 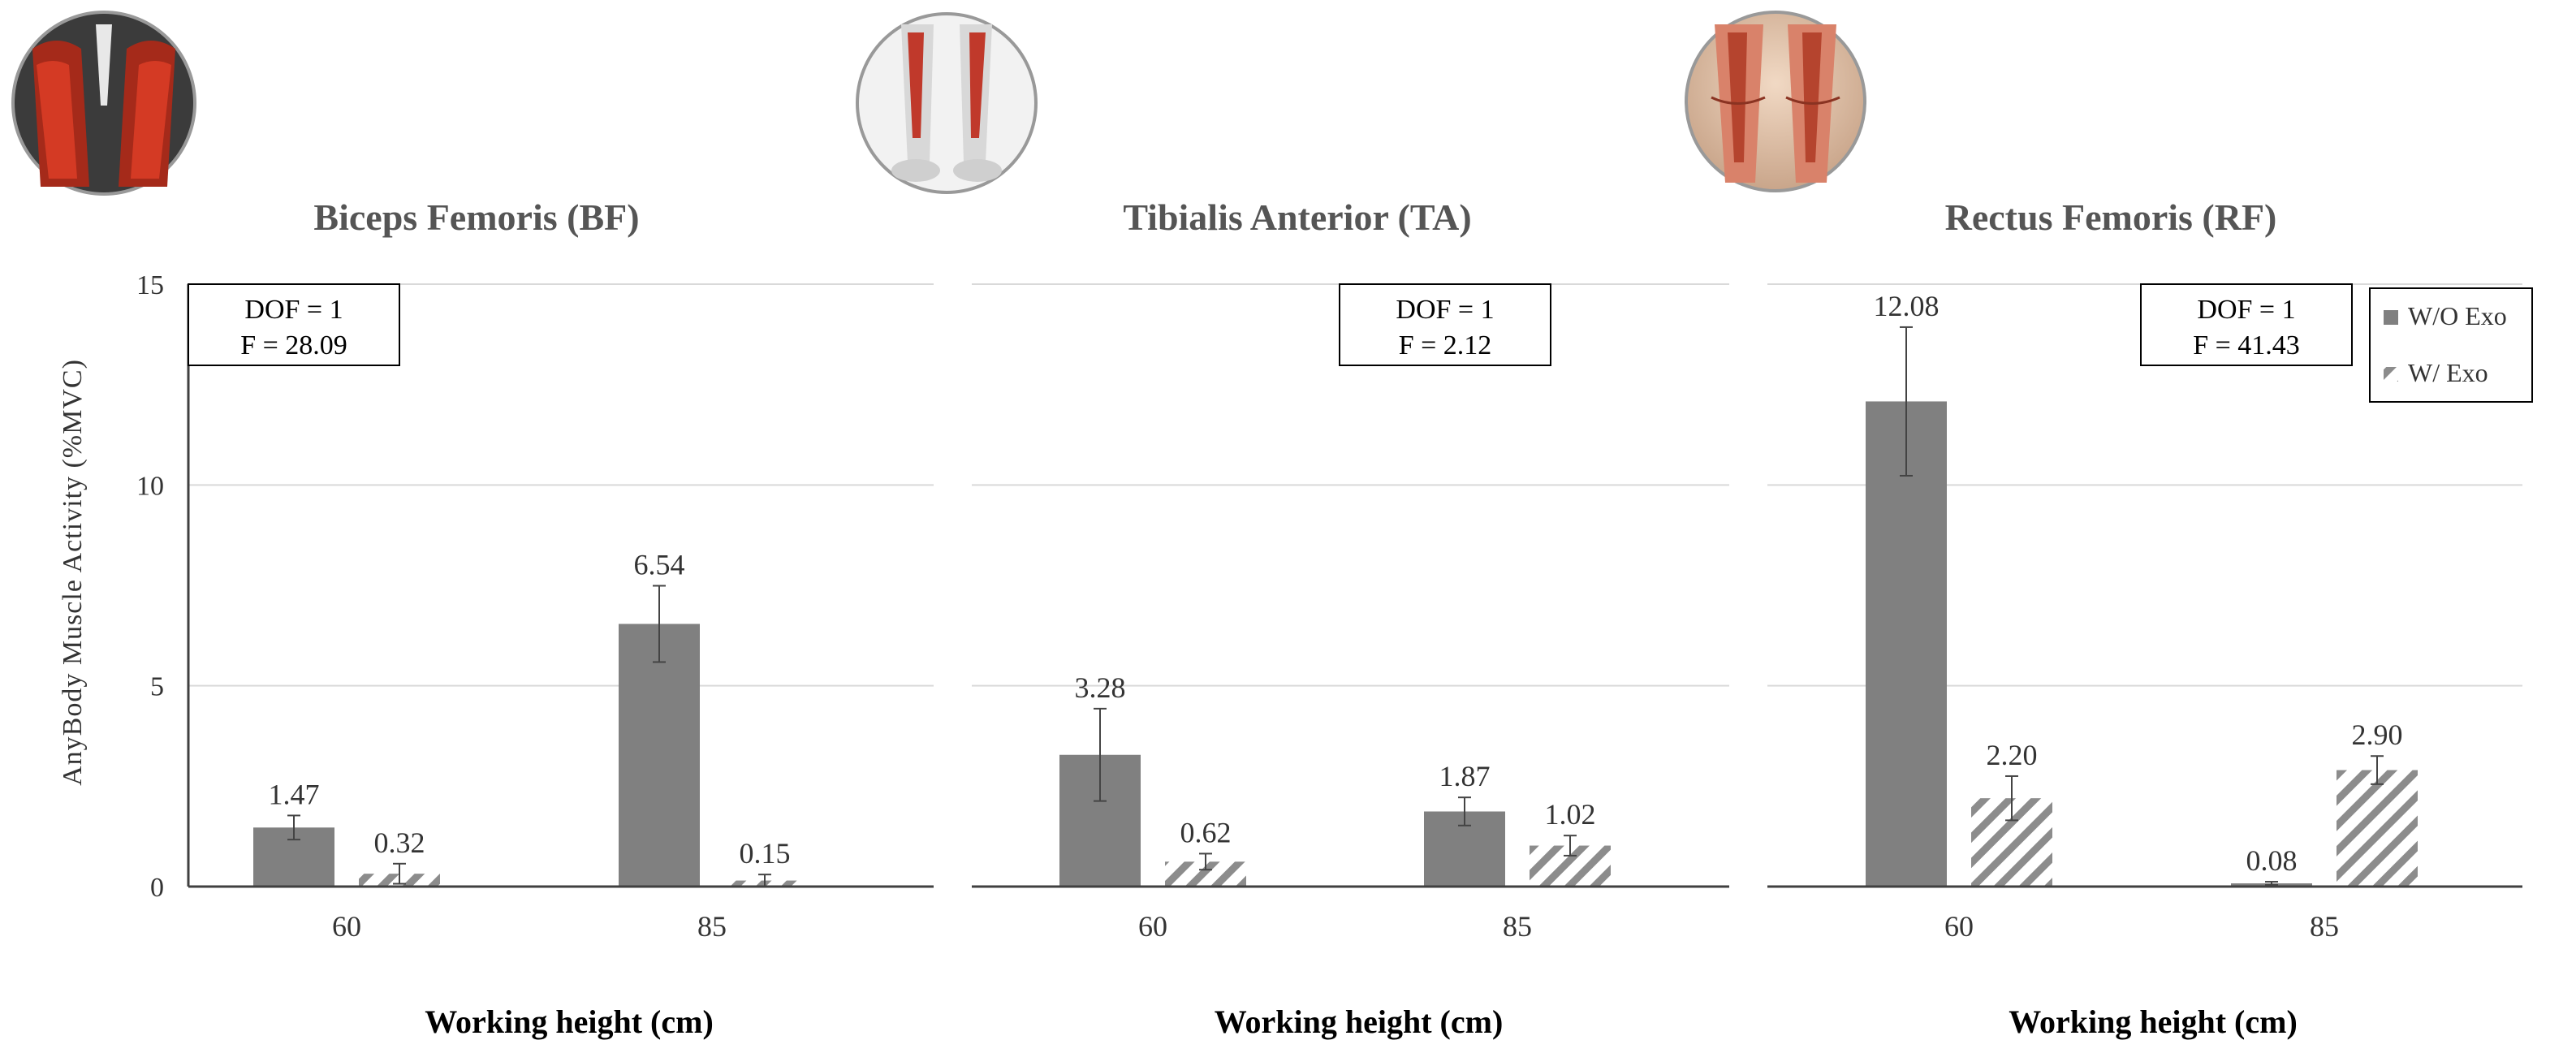 What do you see at coordinates (1570, 815) in the screenshot?
I see `data-label: 1.02` at bounding box center [1570, 815].